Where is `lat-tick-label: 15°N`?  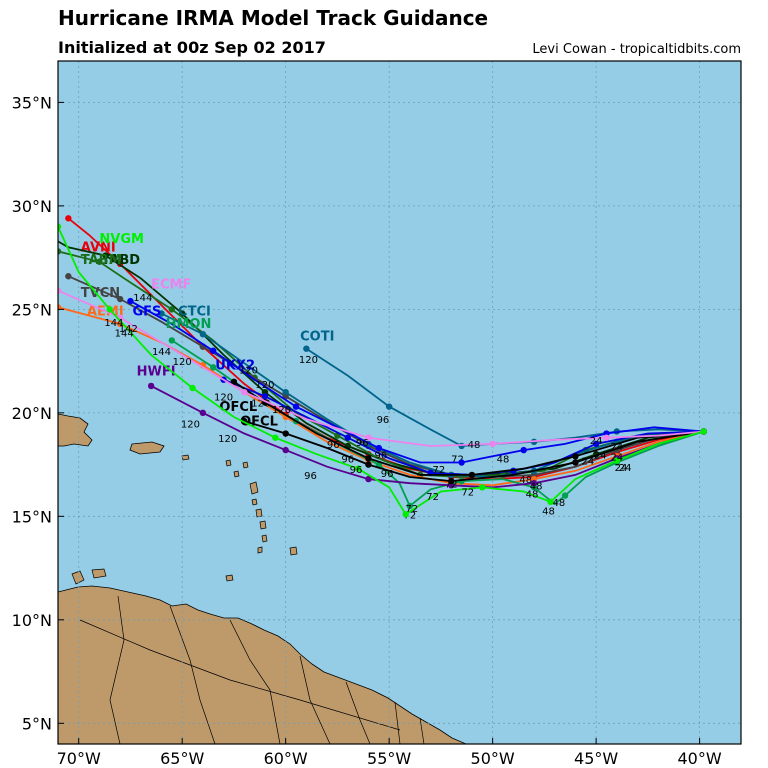 lat-tick-label: 15°N is located at coordinates (32, 516).